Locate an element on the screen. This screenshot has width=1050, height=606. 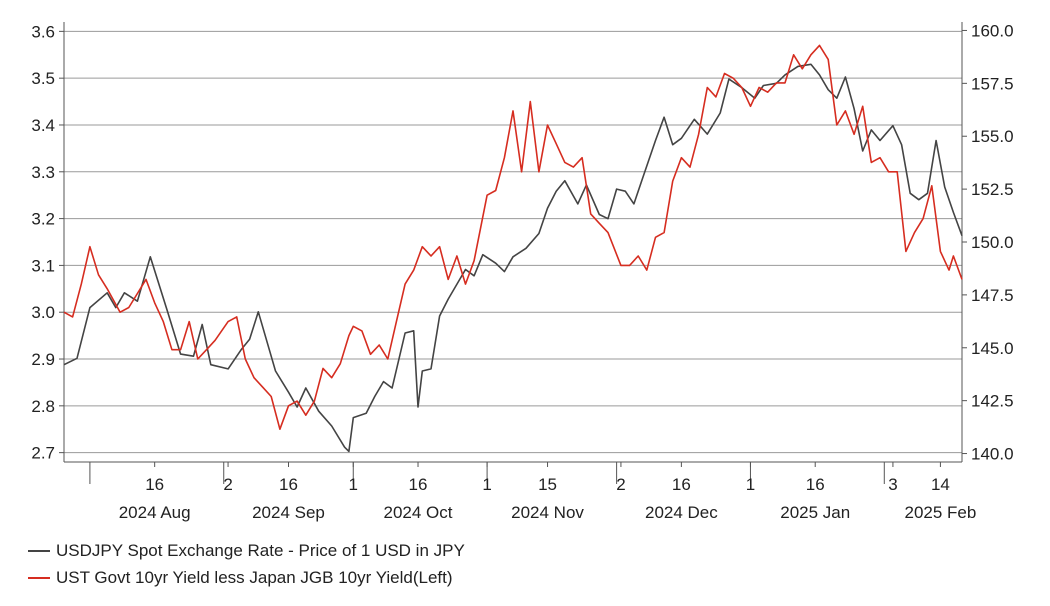
x-month-label-3: 2024 Nov is located at coordinates (547, 512).